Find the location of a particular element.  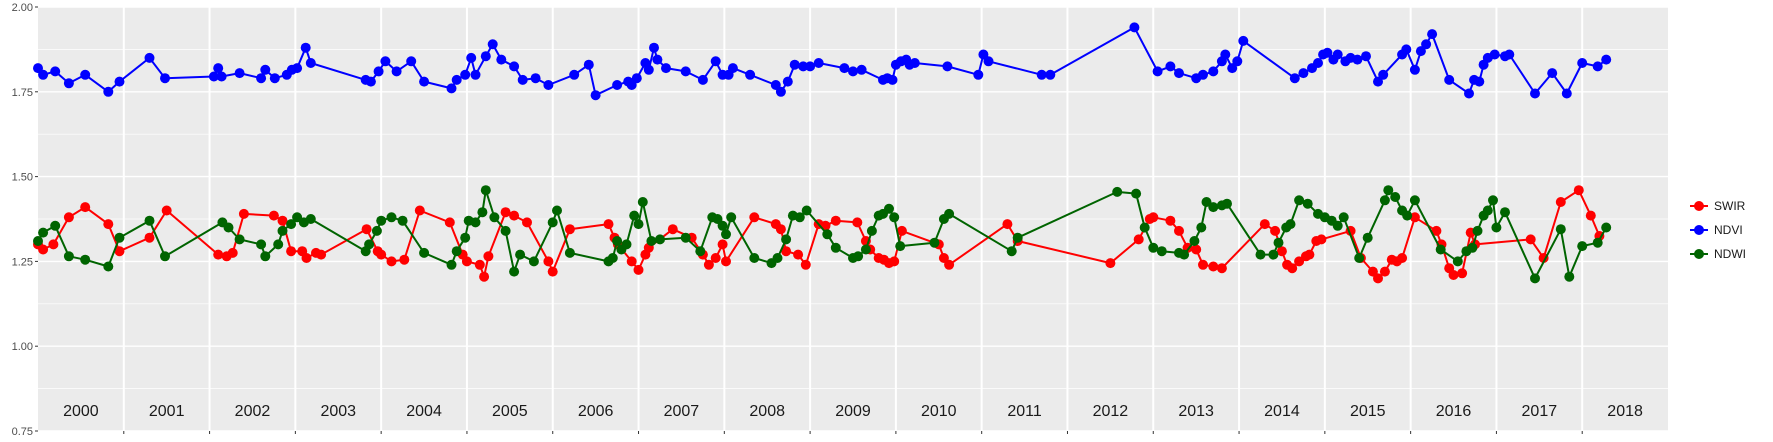

year-label: 2003 is located at coordinates (338, 411).